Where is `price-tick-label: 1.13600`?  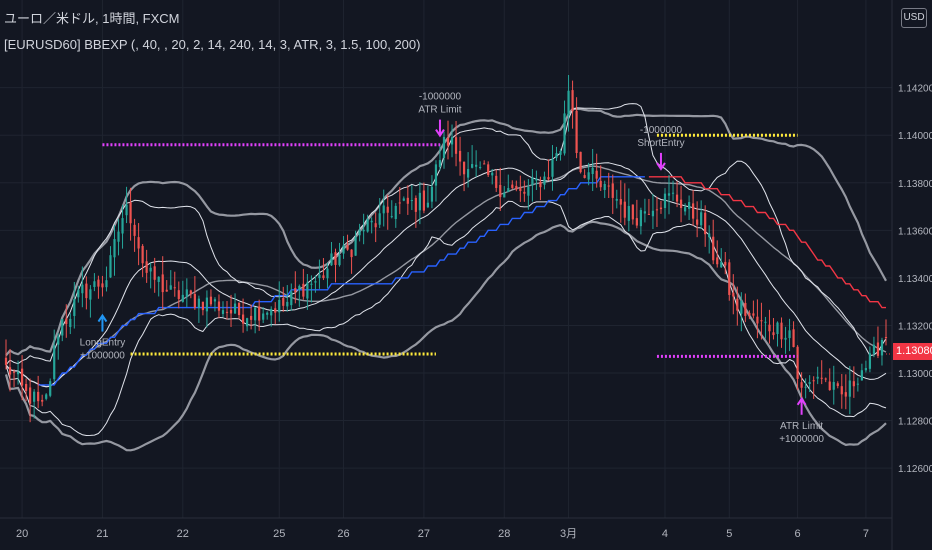
price-tick-label: 1.13600 is located at coordinates (915, 231).